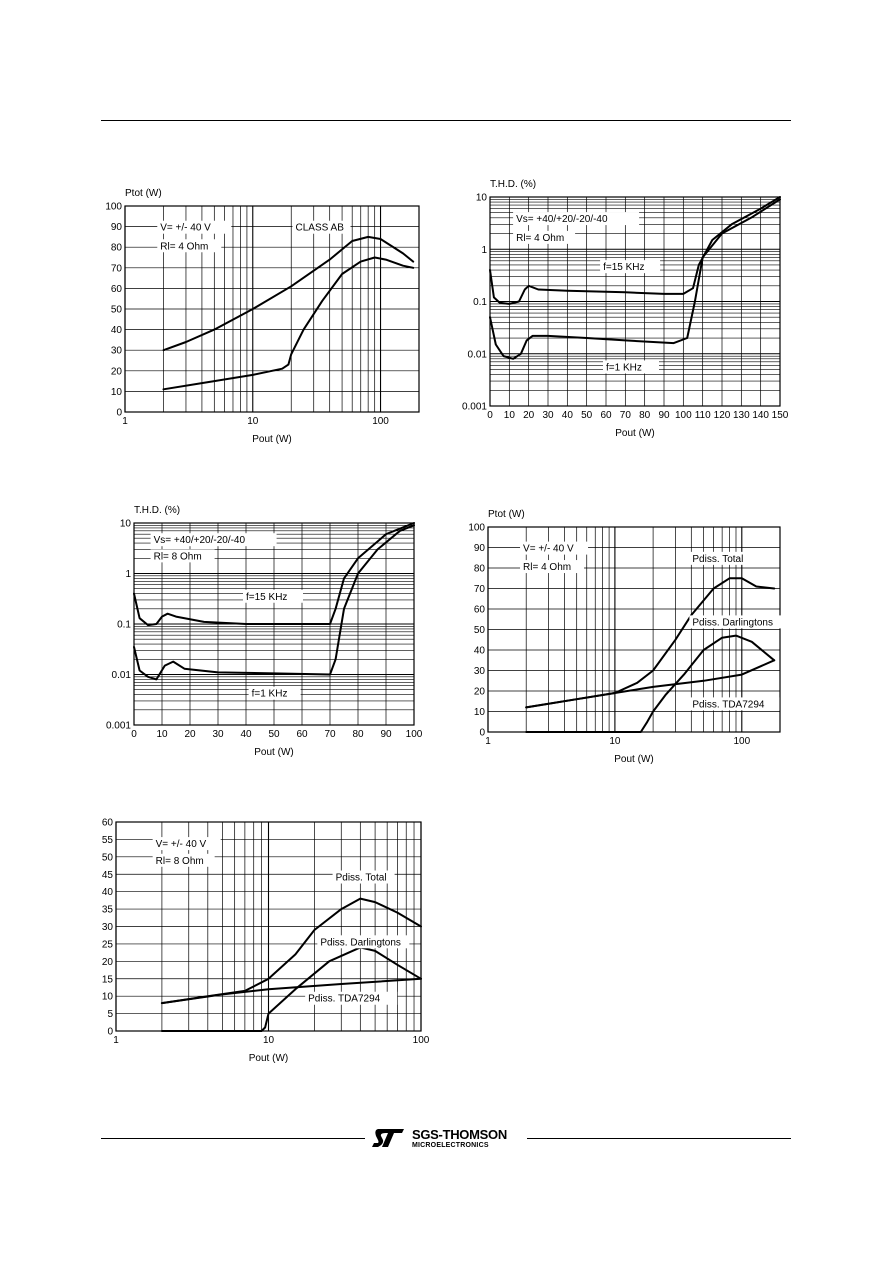 This screenshot has height=1263, width=893. Describe the element at coordinates (732, 622) in the screenshot. I see `annotation: Pdiss. Darlingtons` at that location.